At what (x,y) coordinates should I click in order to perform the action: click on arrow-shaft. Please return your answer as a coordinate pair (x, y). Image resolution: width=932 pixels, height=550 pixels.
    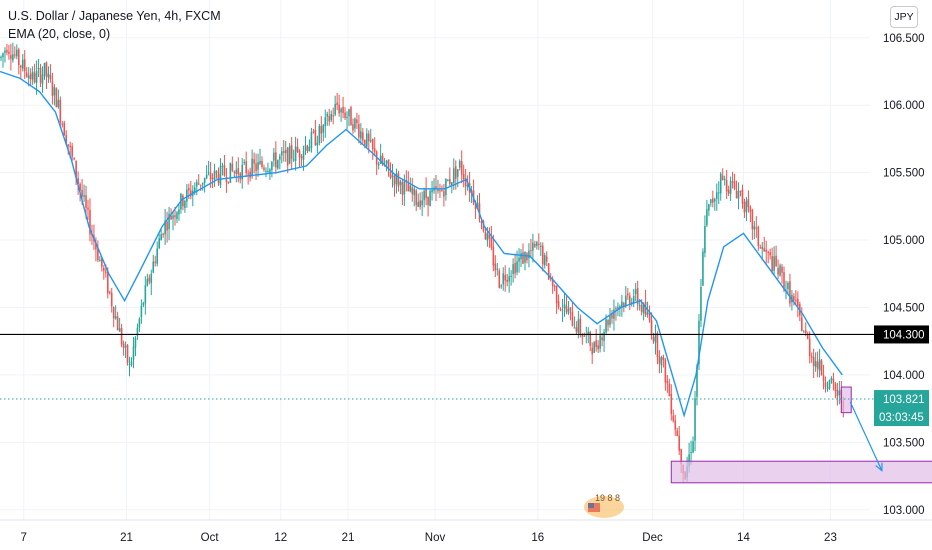
    Looking at the image, I should click on (866, 436).